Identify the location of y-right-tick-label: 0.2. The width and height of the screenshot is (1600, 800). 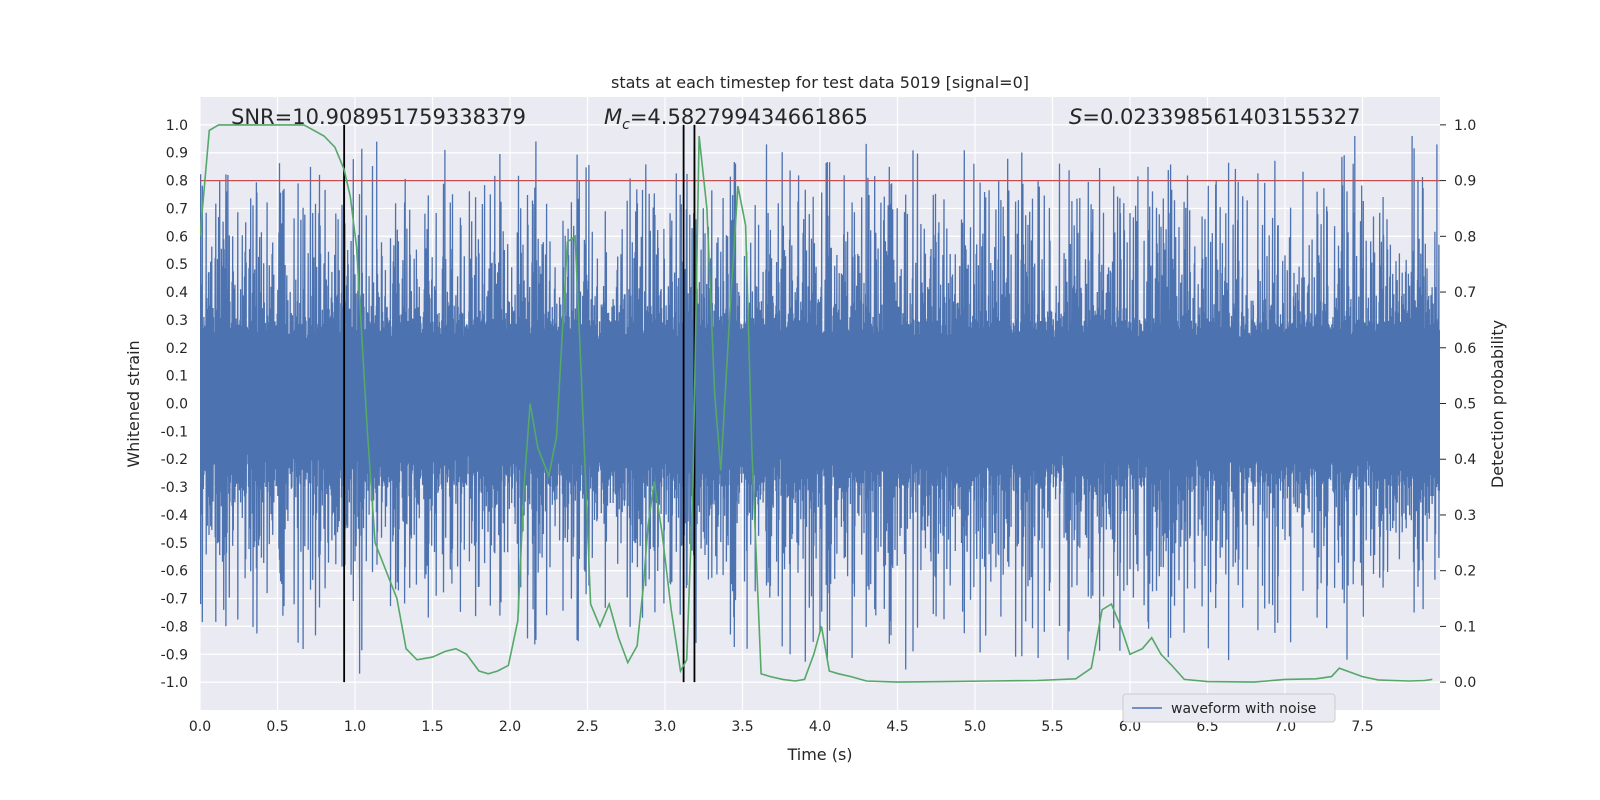
(1465, 572).